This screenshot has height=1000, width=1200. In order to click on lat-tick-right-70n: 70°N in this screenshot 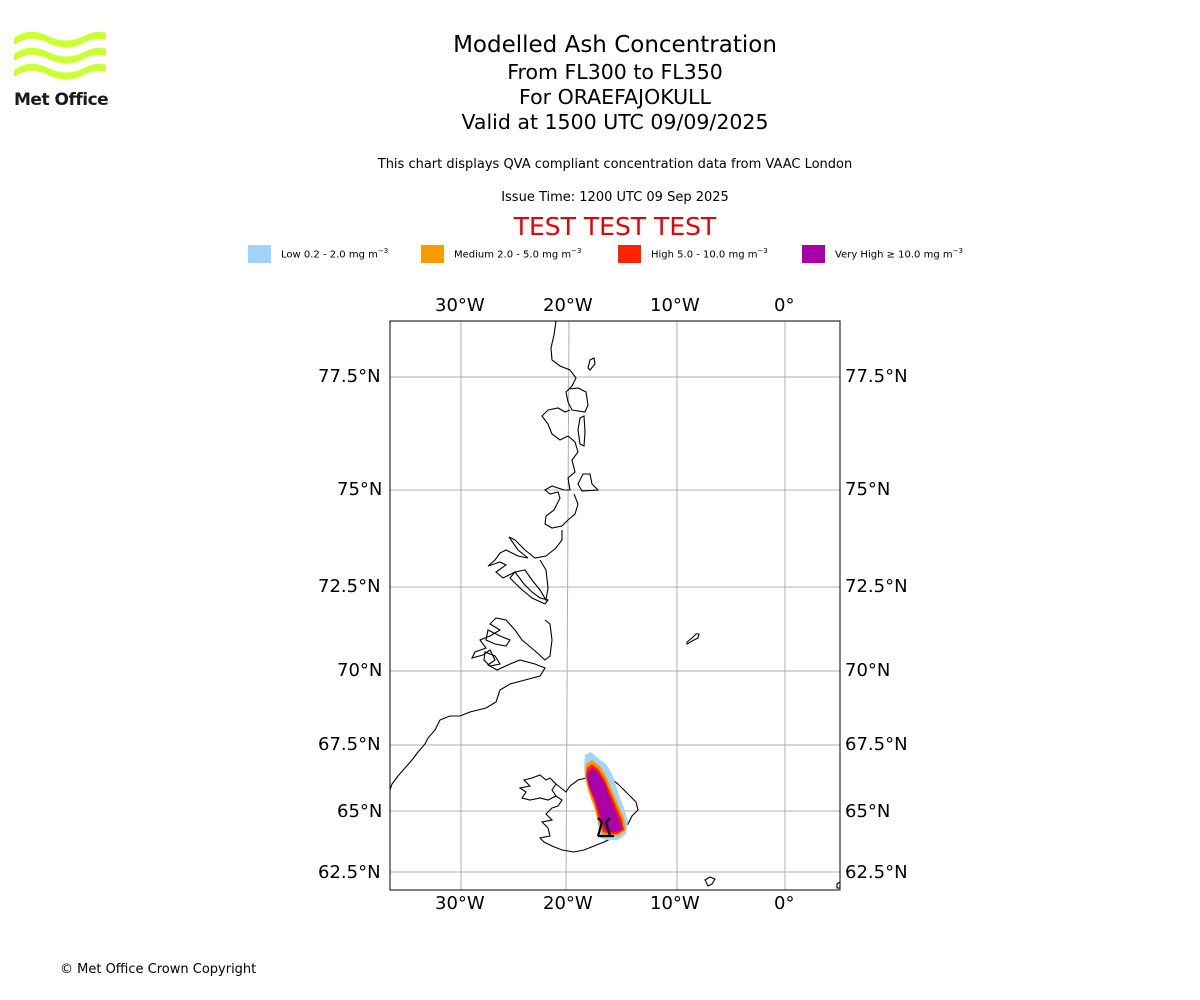, I will do `click(868, 670)`.